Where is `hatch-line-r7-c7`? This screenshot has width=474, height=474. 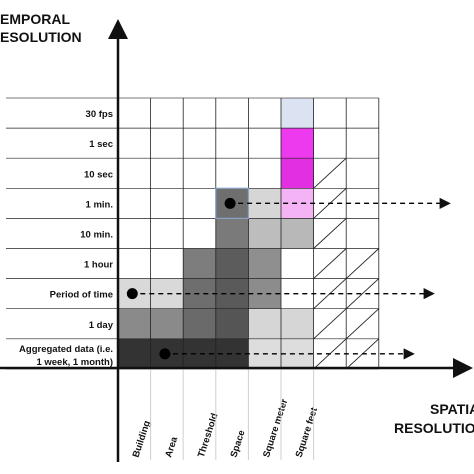 hatch-line-r7-c7 is located at coordinates (362, 324).